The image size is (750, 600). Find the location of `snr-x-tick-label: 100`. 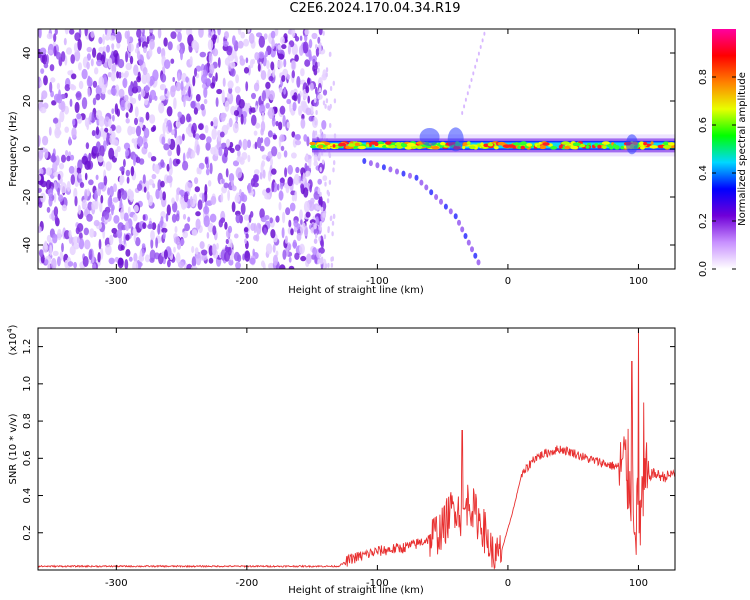

snr-x-tick-label: 100 is located at coordinates (638, 583).